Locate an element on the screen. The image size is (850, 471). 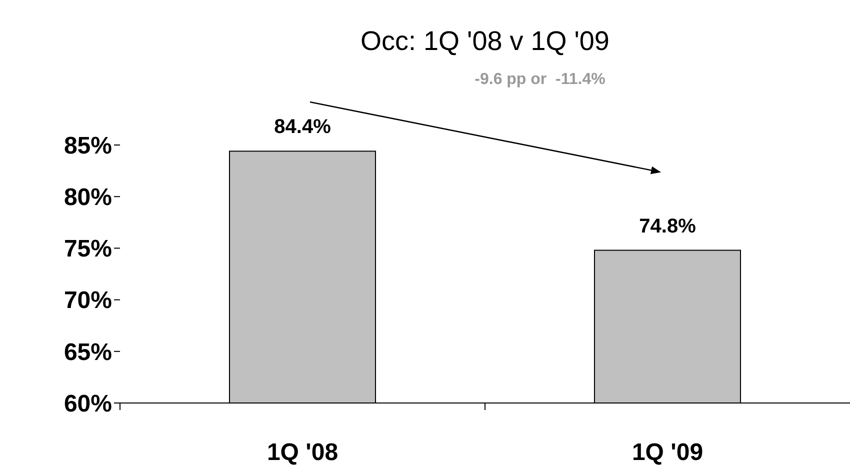
y-tick-label: 65% is located at coordinates (88, 352).